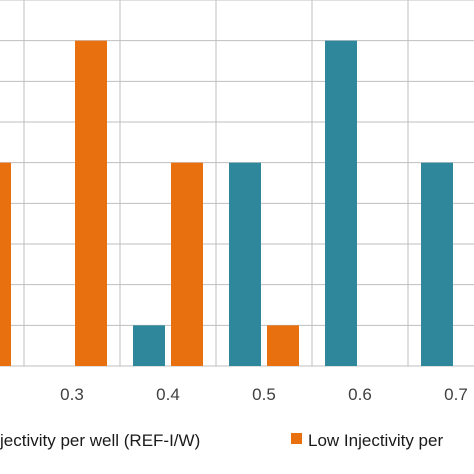 The image size is (474, 474). I want to click on x-tick-label: 0.6, so click(360, 394).